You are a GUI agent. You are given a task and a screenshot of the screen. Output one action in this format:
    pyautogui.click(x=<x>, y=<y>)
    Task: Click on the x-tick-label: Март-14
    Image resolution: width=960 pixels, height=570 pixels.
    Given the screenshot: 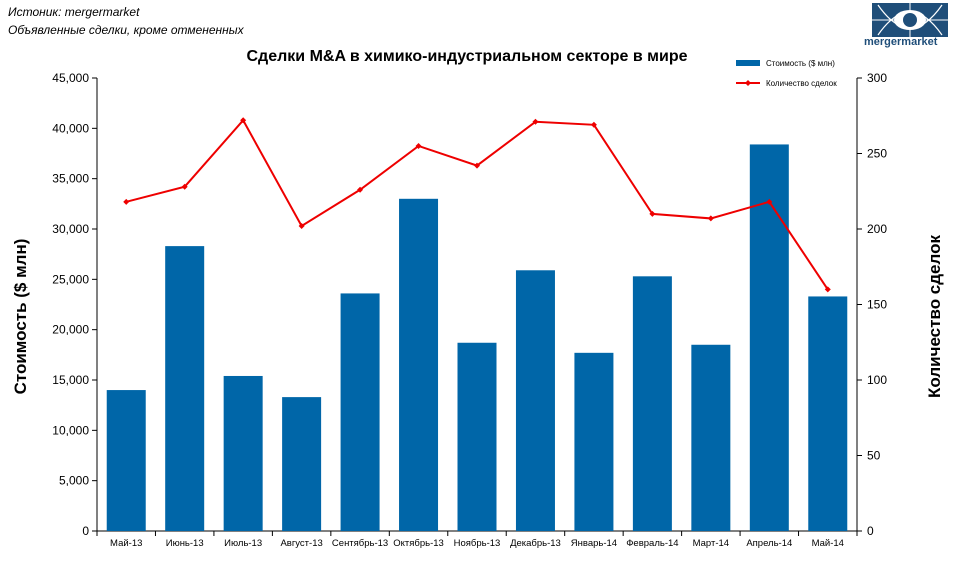 What is the action you would take?
    pyautogui.click(x=711, y=543)
    